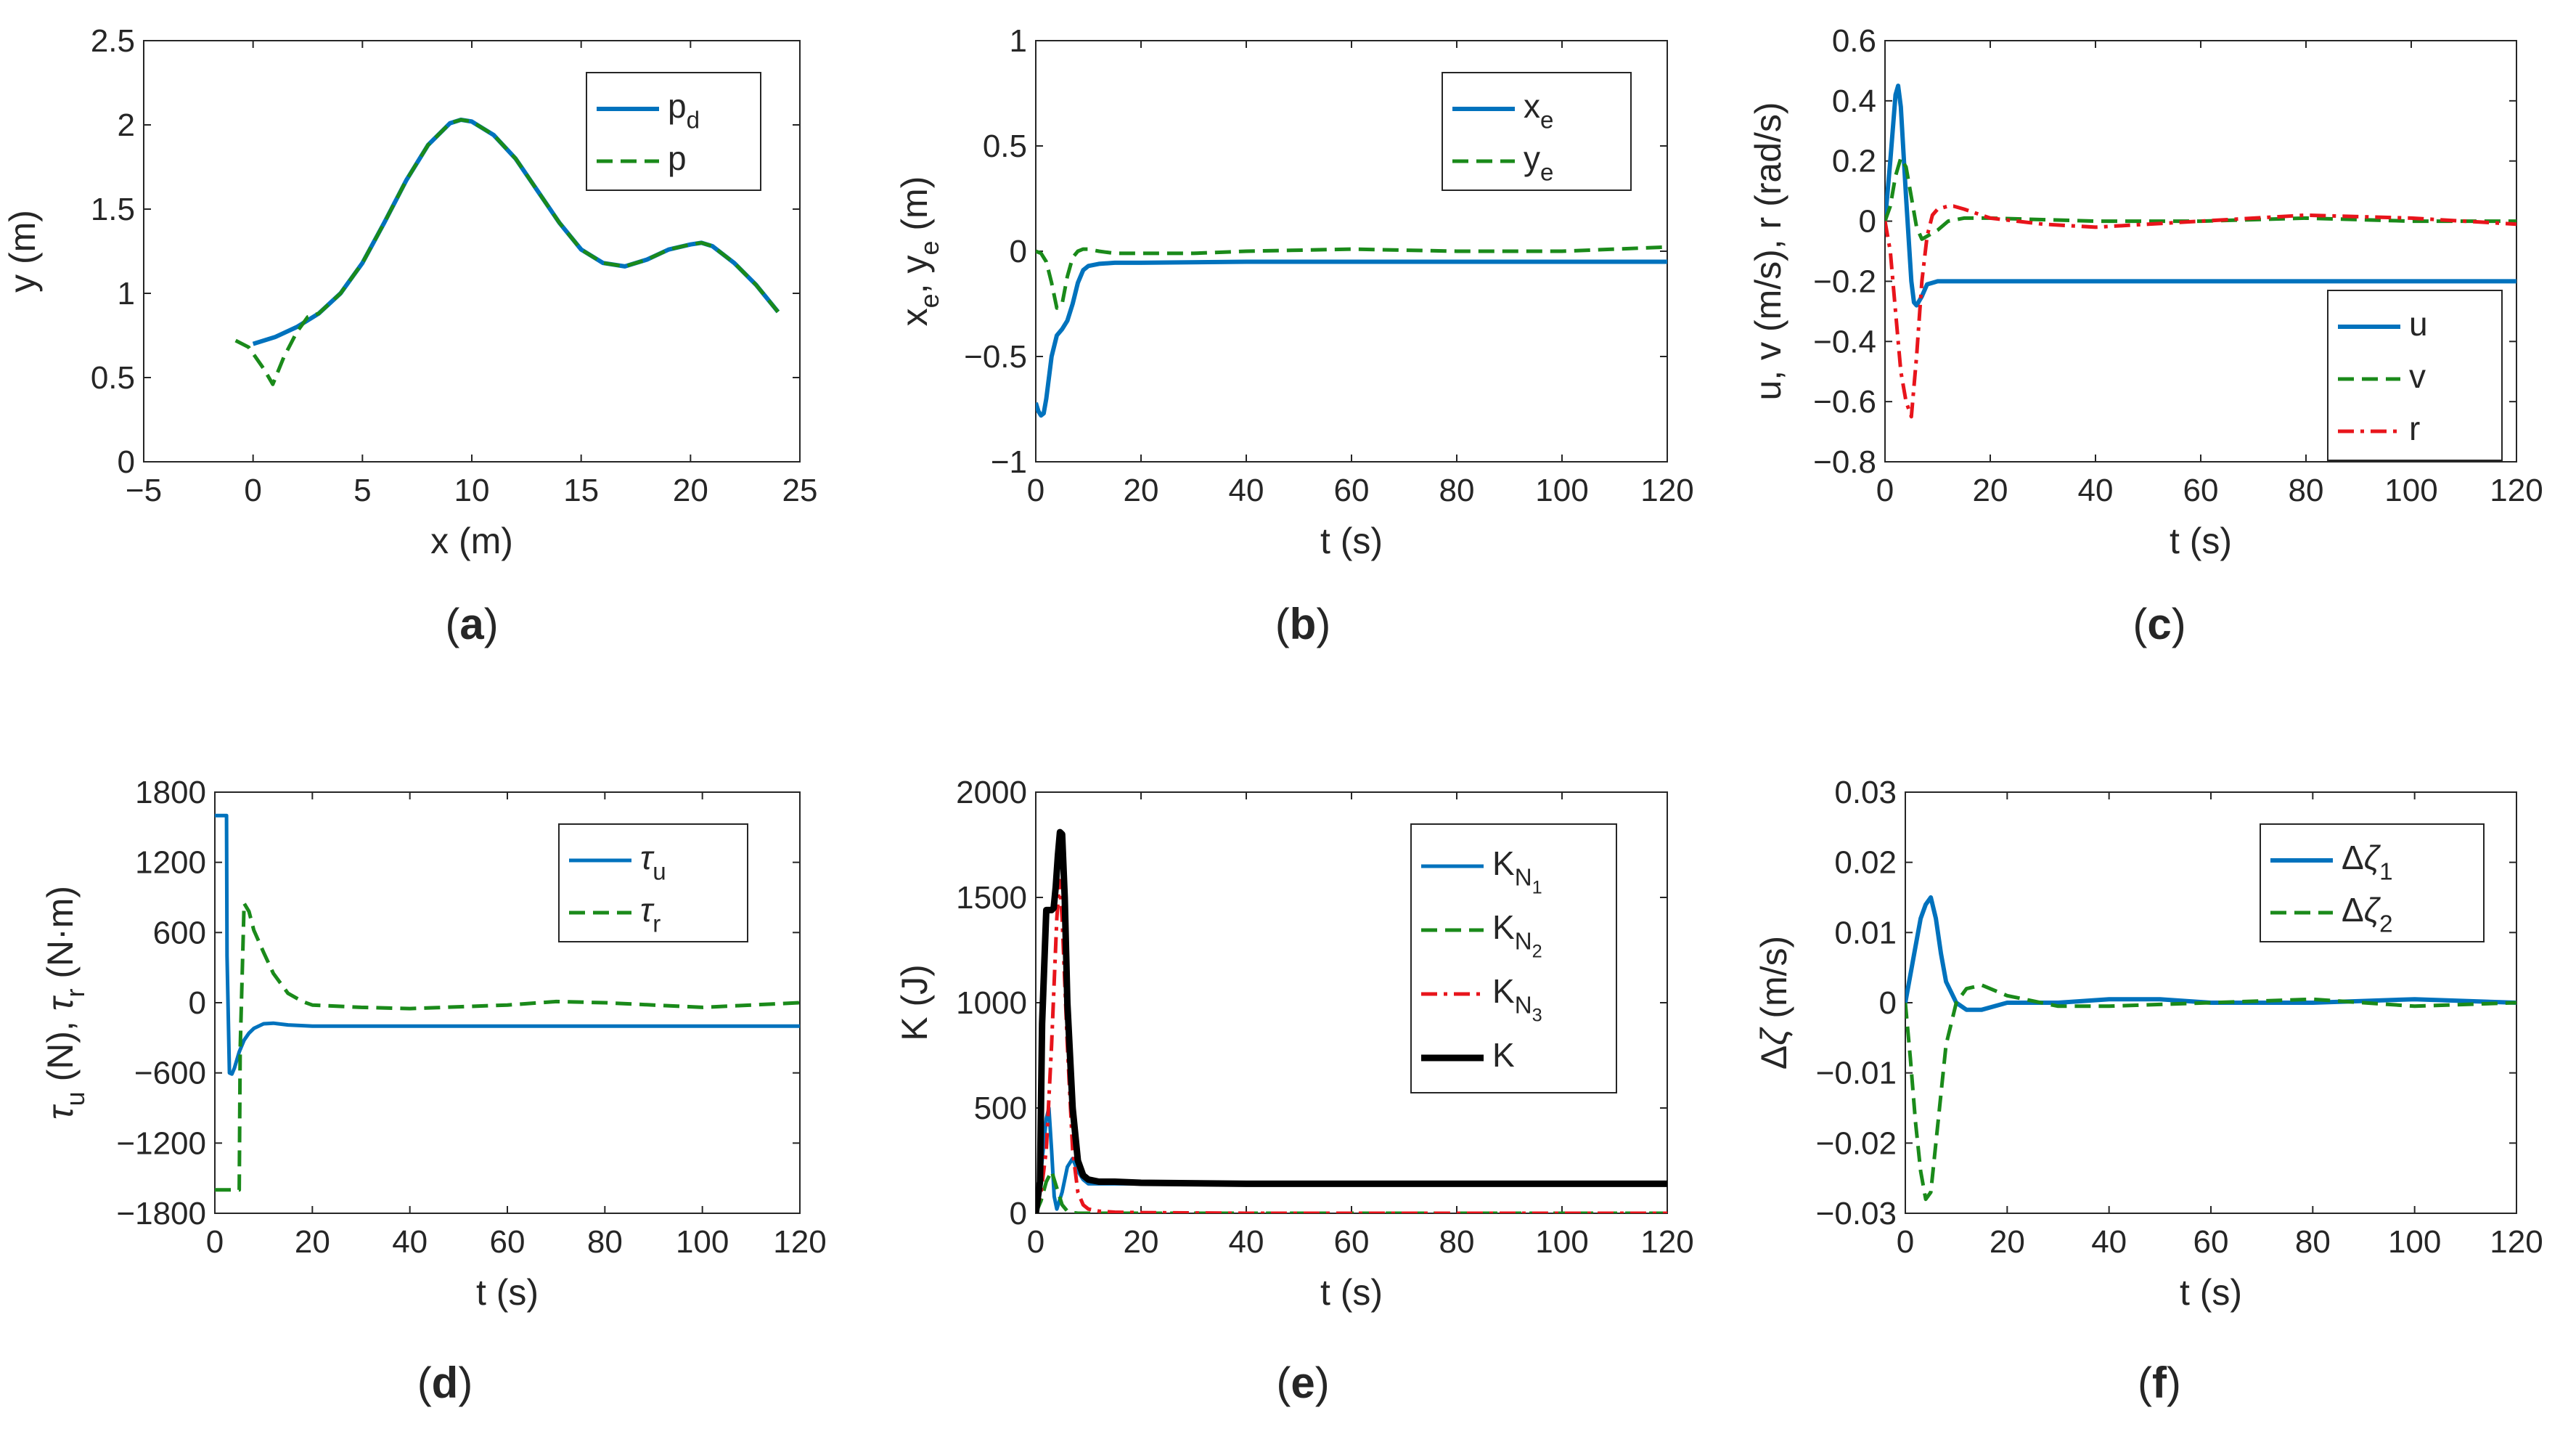  What do you see at coordinates (1857, 1143) in the screenshot?
I see `y-tick-label: −0.02` at bounding box center [1857, 1143].